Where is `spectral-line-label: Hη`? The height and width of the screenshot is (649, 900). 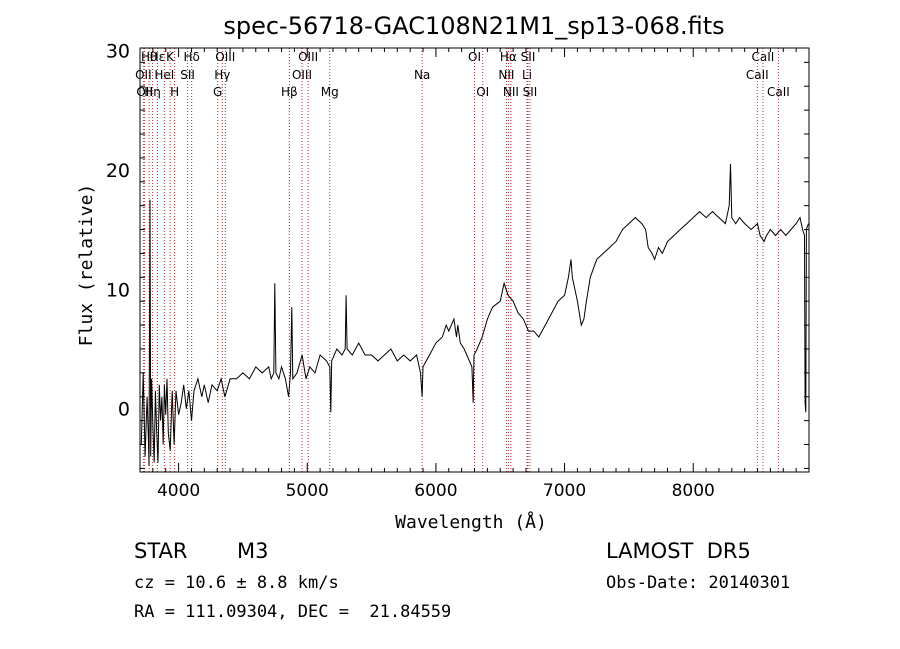
spectral-line-label: Hη is located at coordinates (152, 92).